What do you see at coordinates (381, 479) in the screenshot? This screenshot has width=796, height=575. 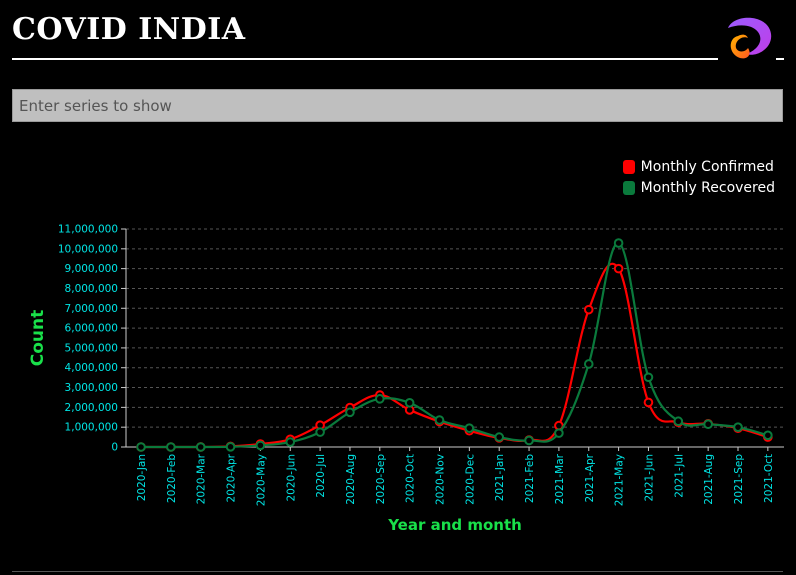 I see `x-tick-label: 2020-Sep` at bounding box center [381, 479].